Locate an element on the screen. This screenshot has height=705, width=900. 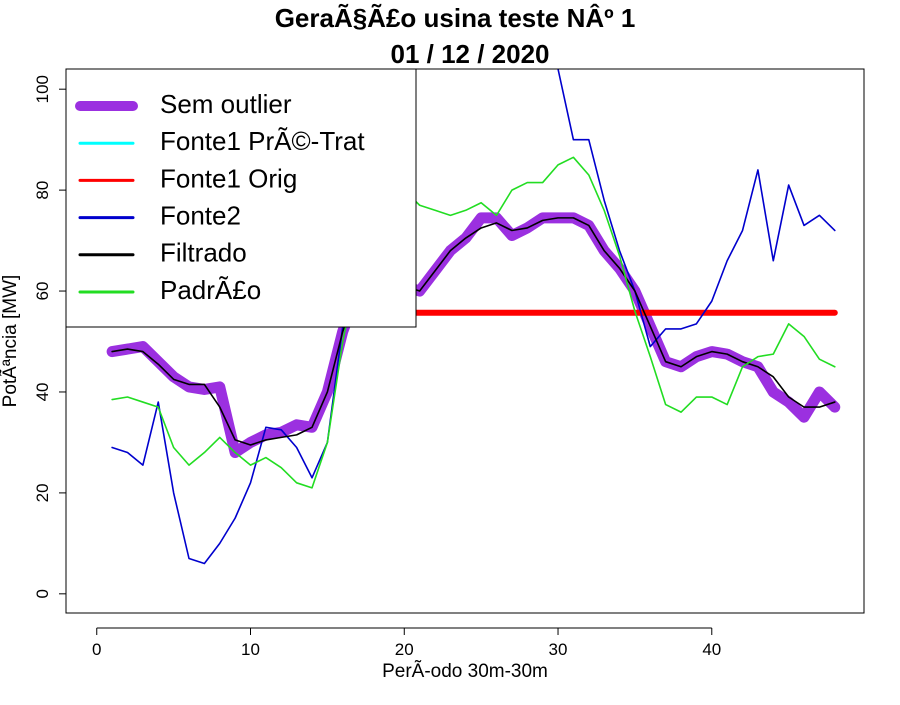
legend-box is located at coordinates (241, 198).